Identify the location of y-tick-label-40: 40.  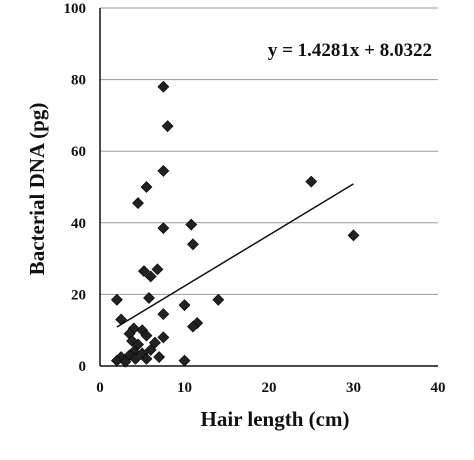
(78, 224).